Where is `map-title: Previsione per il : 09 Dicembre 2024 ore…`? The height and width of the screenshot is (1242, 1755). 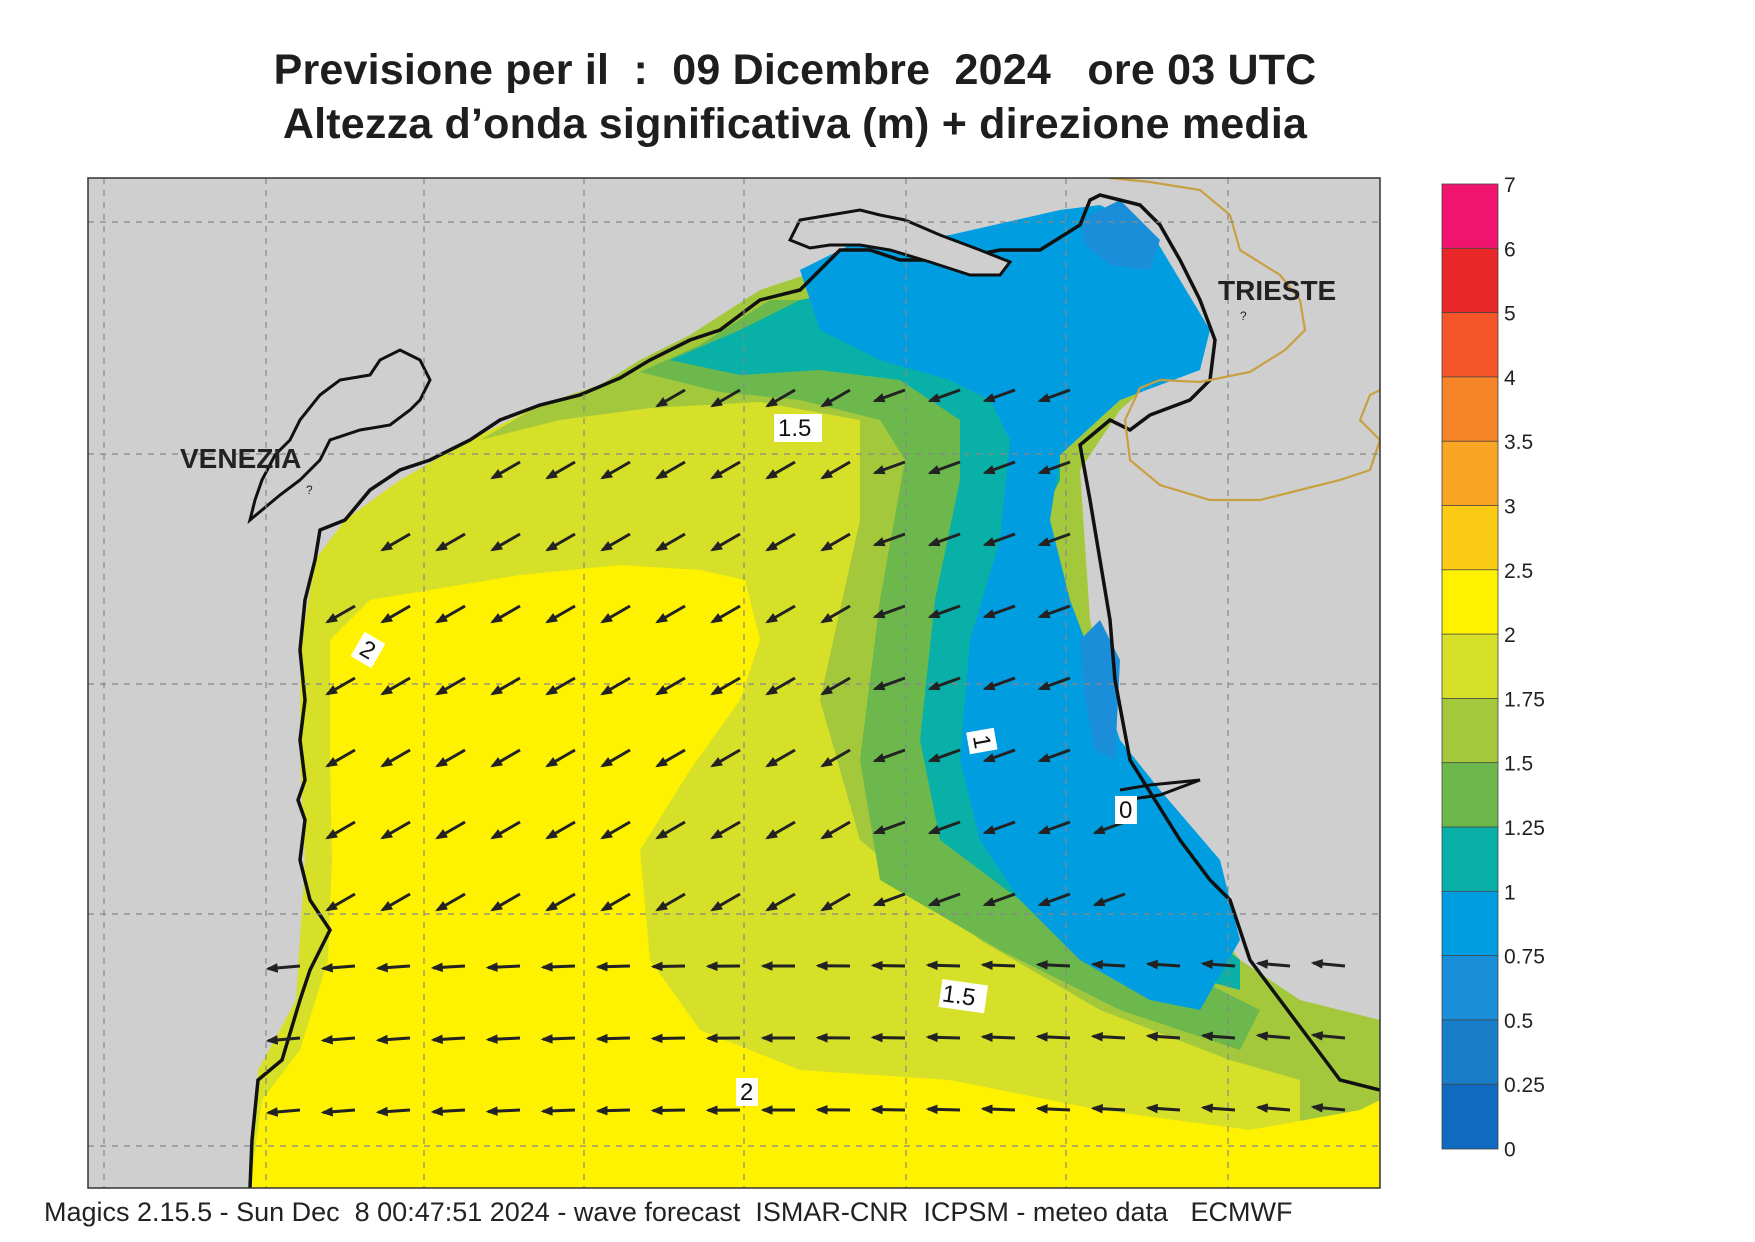
map-title: Previsione per il : 09 Dicembre 2024 ore… is located at coordinates (795, 70).